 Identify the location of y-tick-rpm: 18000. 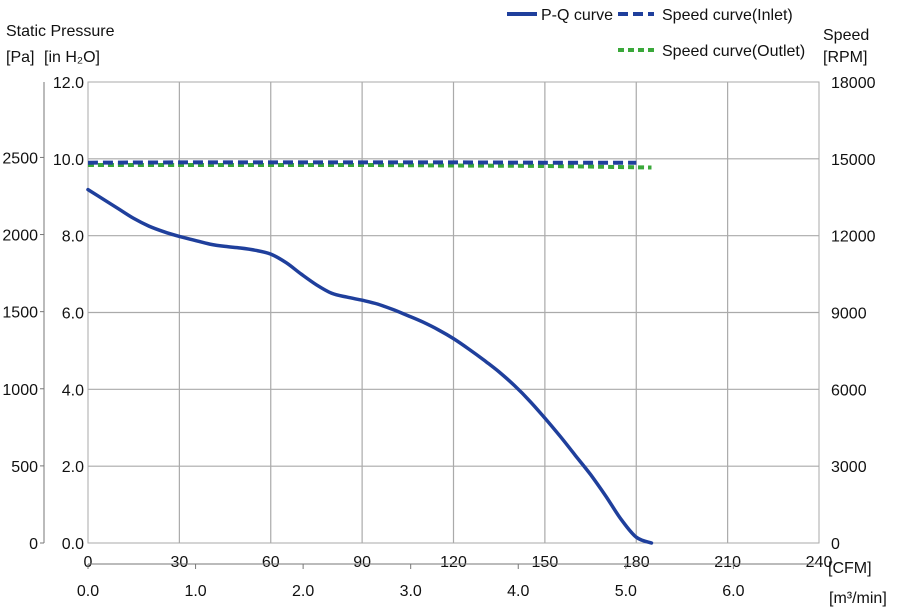
(853, 83).